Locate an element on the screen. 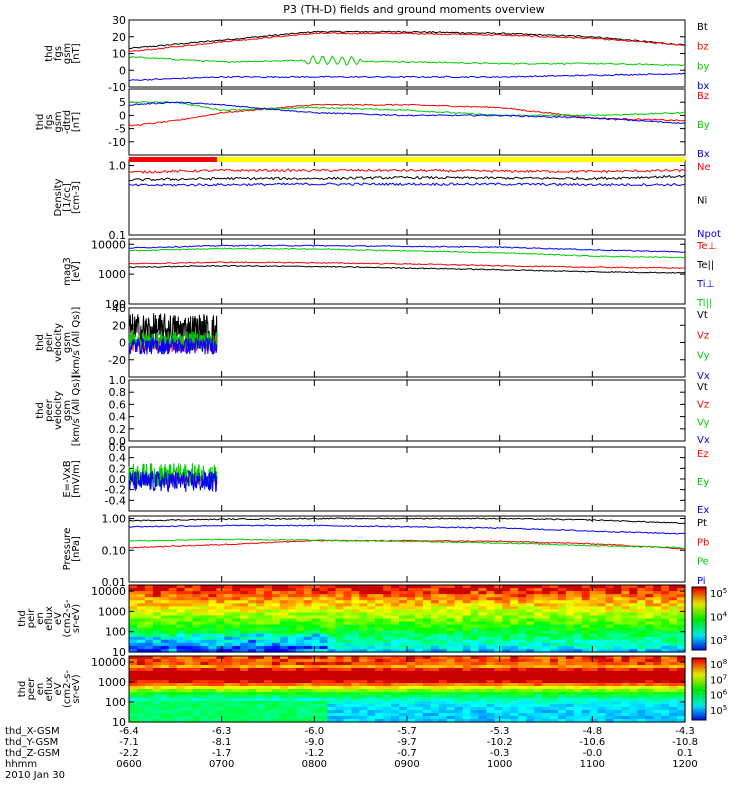  ephemeris-row-label: thd_X-GSM is located at coordinates (32, 731).